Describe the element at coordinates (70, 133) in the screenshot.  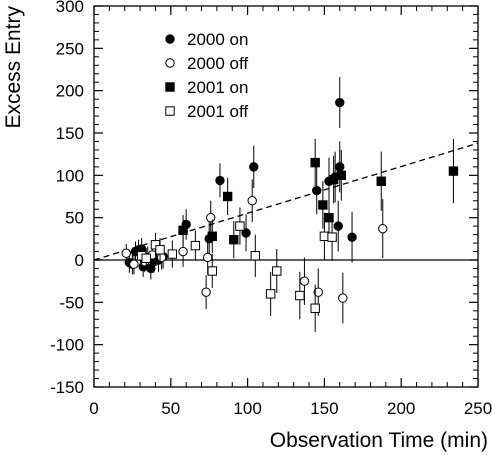
I see `y-tick-label: 150` at that location.